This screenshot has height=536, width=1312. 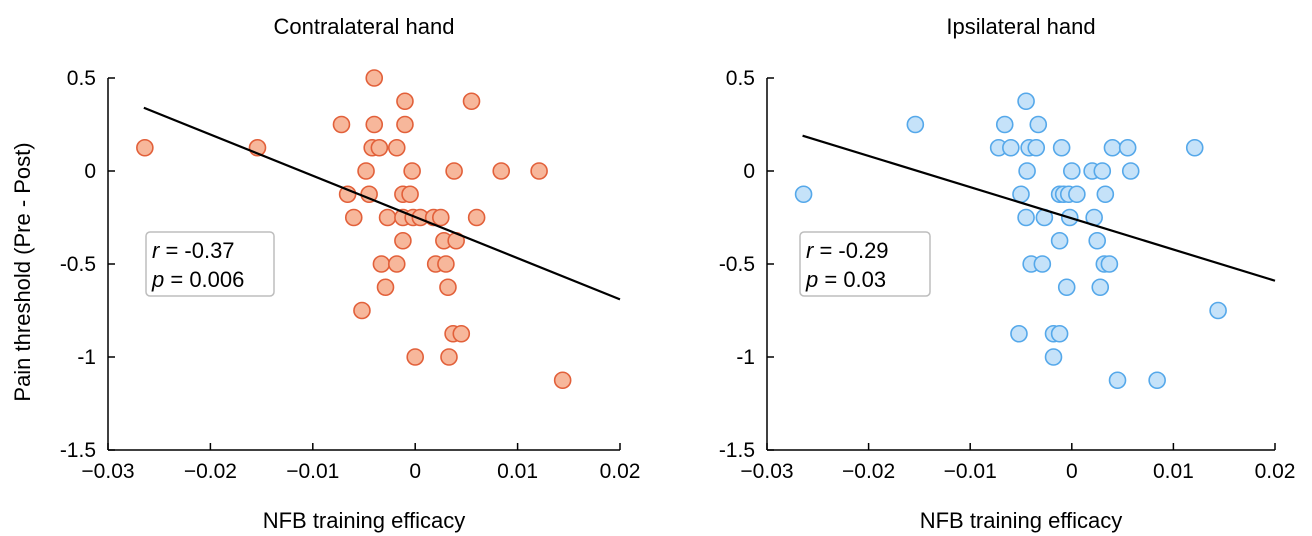 I want to click on r-value-text: r = -0.37, so click(x=193, y=250).